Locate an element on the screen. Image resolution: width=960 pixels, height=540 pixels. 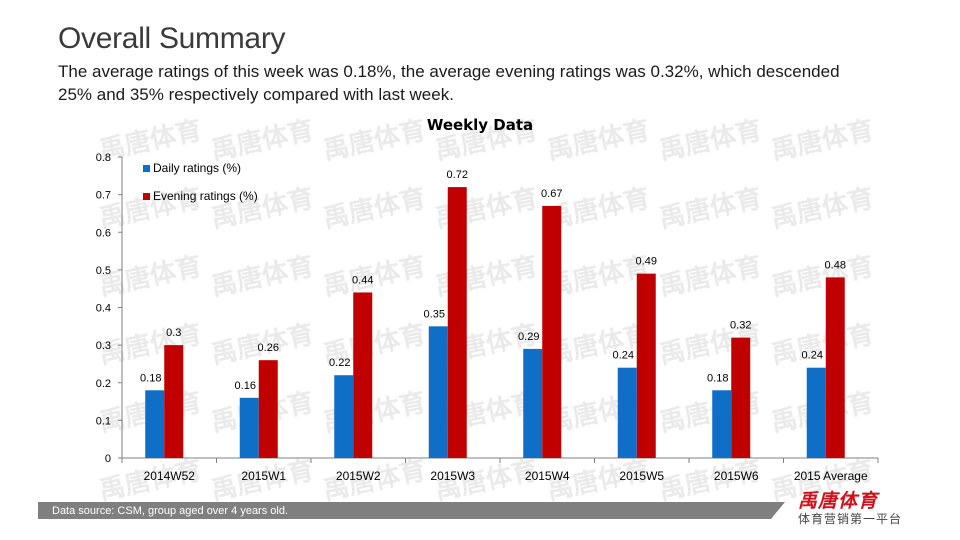
evening-ratings-label: 0.32 is located at coordinates (740, 326).